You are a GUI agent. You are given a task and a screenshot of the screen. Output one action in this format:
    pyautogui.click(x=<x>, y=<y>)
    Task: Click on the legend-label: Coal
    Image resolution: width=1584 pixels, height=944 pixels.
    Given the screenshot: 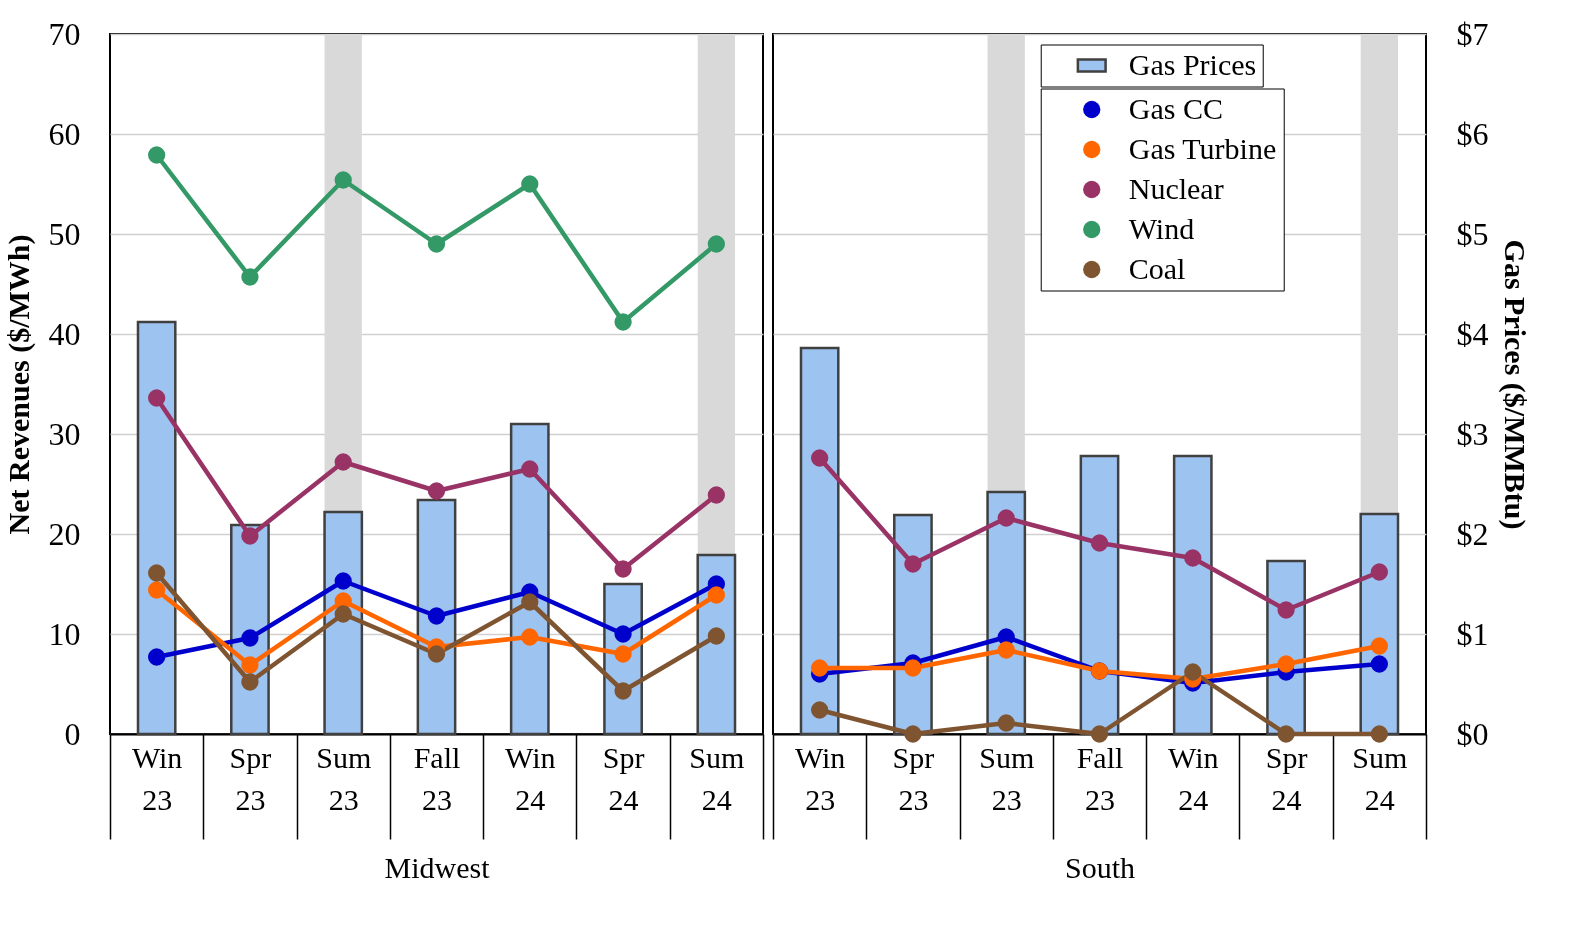 What is the action you would take?
    pyautogui.click(x=1157, y=268)
    